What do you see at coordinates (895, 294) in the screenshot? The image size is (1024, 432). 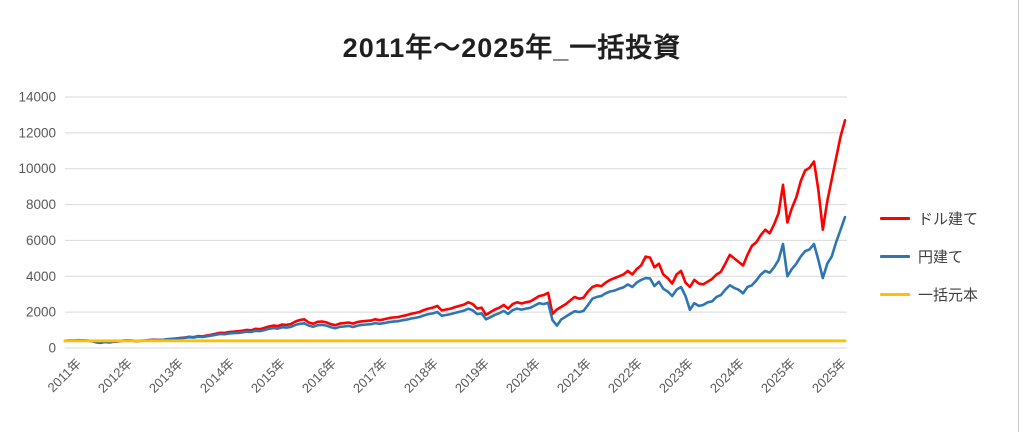 I see `principal-series-swatch` at bounding box center [895, 294].